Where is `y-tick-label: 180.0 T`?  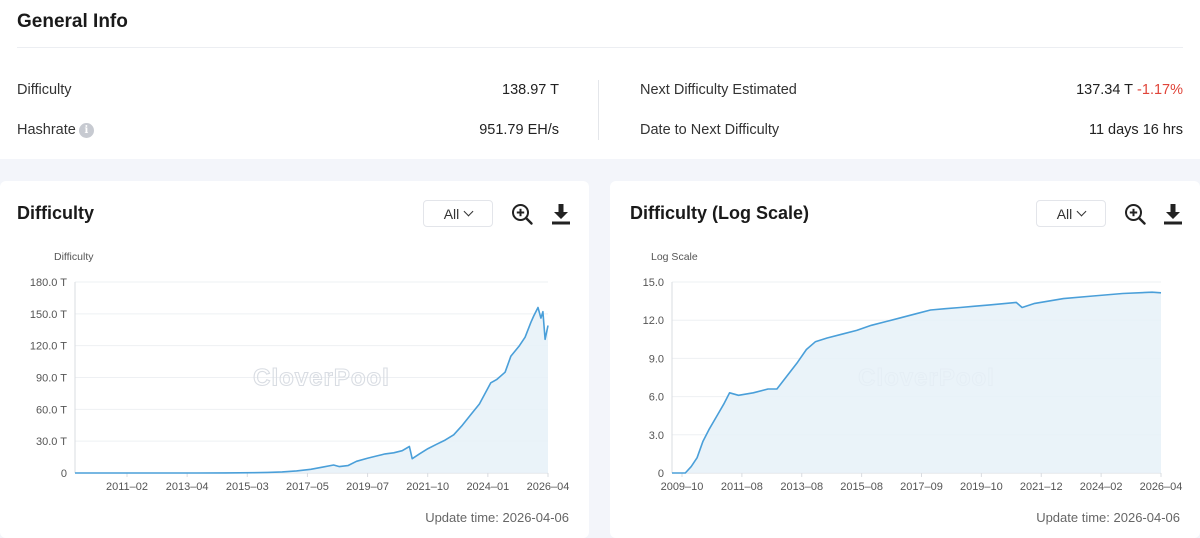
y-tick-label: 180.0 T is located at coordinates (48, 283).